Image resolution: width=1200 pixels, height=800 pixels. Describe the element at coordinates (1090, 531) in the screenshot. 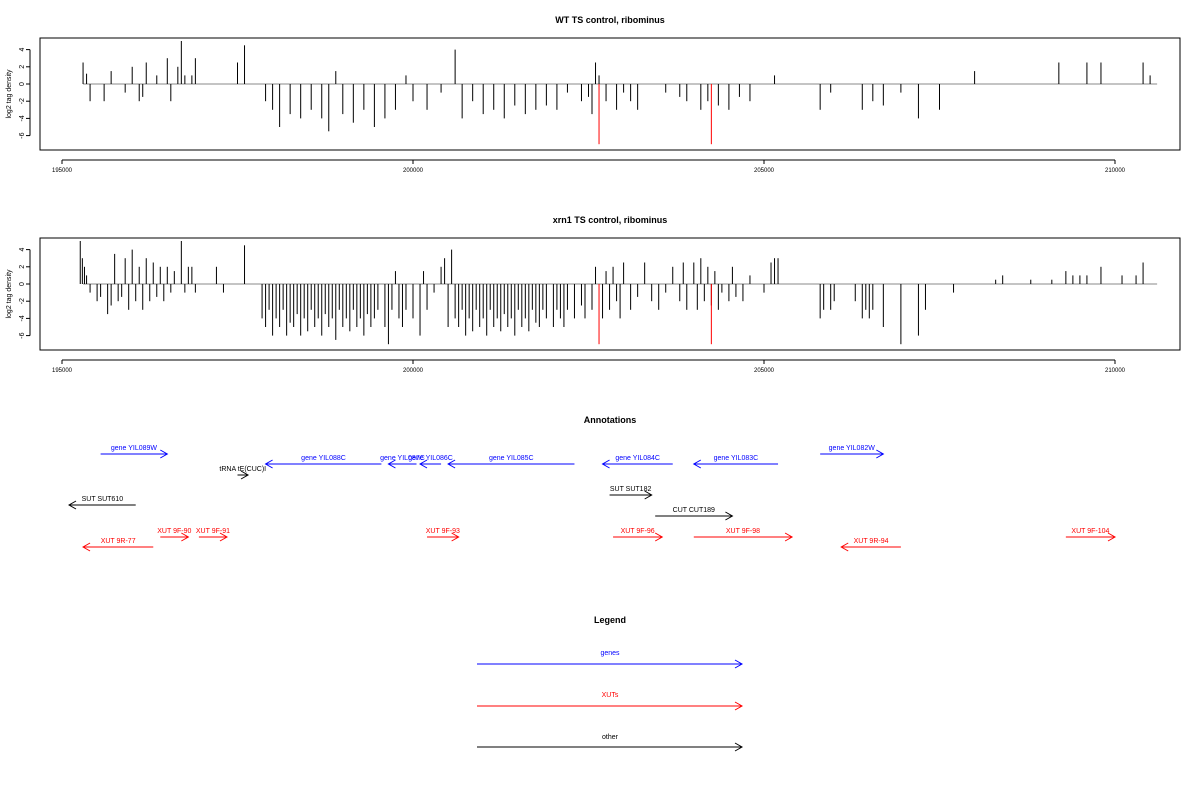

I see `feature-label: XUT 9F-104` at that location.